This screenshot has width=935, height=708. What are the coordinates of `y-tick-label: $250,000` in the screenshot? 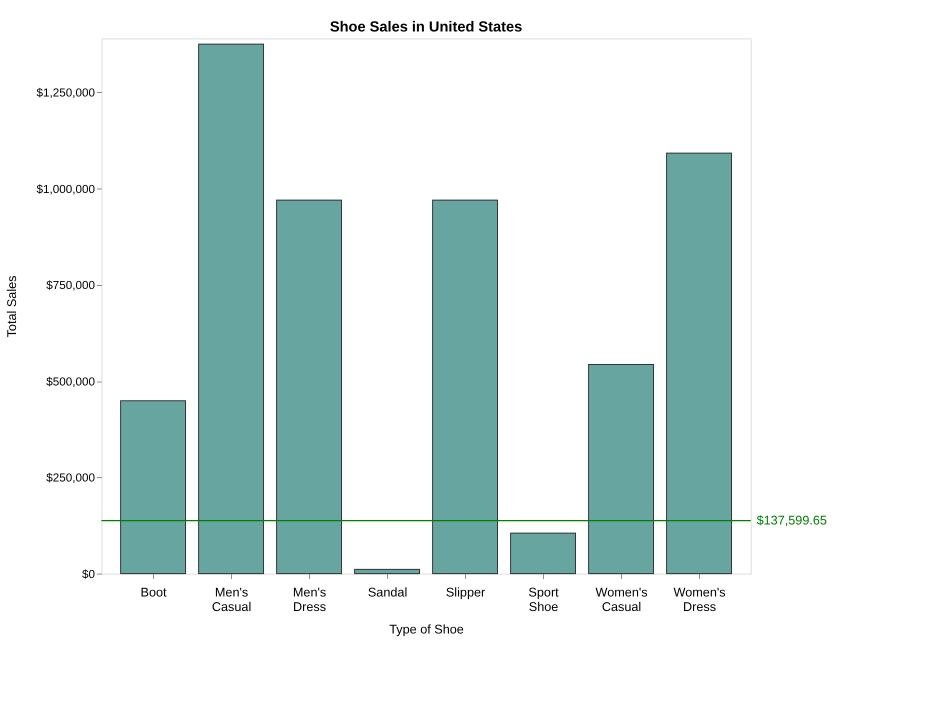 It's located at (71, 478).